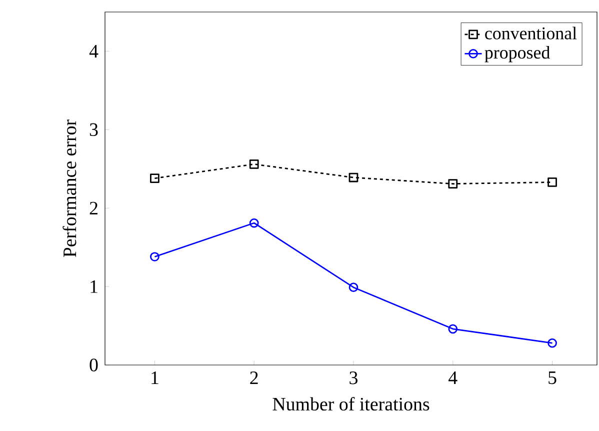 The width and height of the screenshot is (599, 431). Describe the element at coordinates (254, 378) in the screenshot. I see `x-tick-label: 2` at that location.